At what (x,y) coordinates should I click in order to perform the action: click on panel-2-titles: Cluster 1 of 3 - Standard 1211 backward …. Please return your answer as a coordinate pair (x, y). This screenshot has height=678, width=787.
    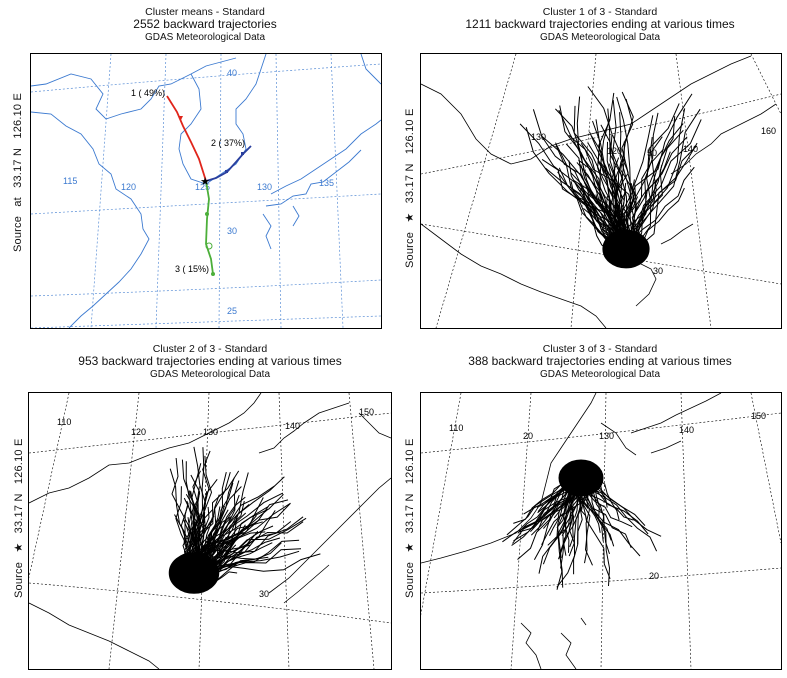
    Looking at the image, I should click on (600, 24).